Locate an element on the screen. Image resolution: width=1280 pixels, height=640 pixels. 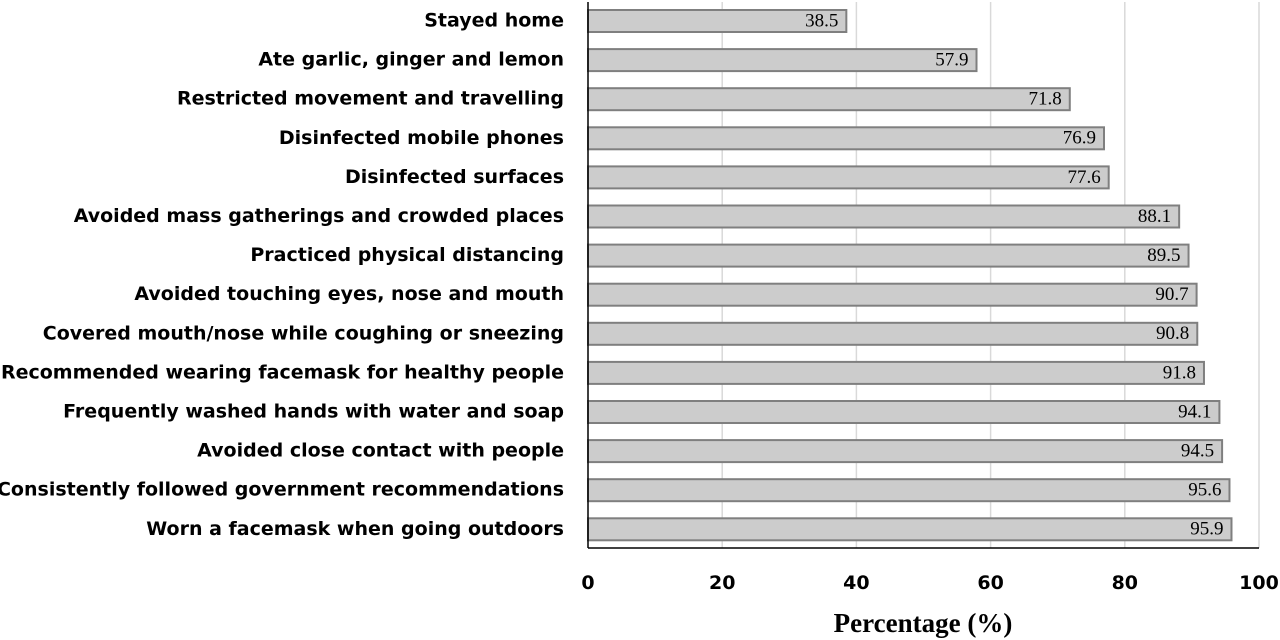
category-label: Practiced physical distancing is located at coordinates (407, 255).